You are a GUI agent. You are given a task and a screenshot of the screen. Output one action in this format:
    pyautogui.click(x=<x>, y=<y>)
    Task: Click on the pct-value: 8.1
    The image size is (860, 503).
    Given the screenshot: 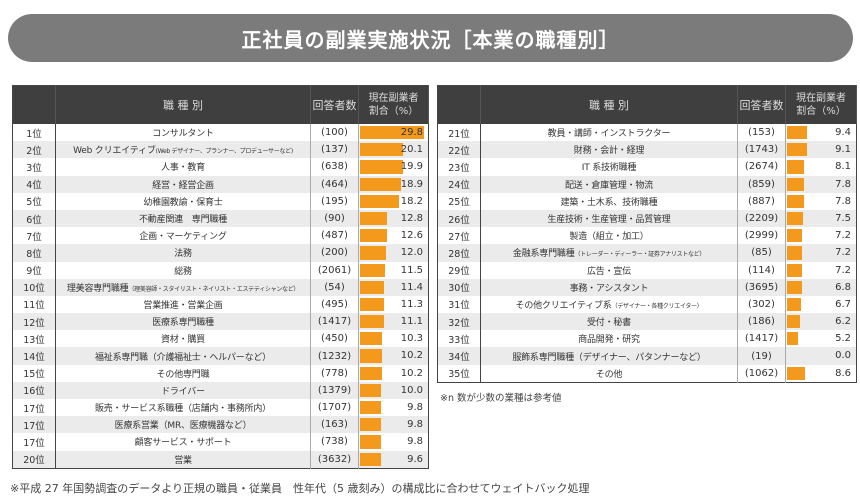 What is the action you would take?
    pyautogui.click(x=843, y=167)
    